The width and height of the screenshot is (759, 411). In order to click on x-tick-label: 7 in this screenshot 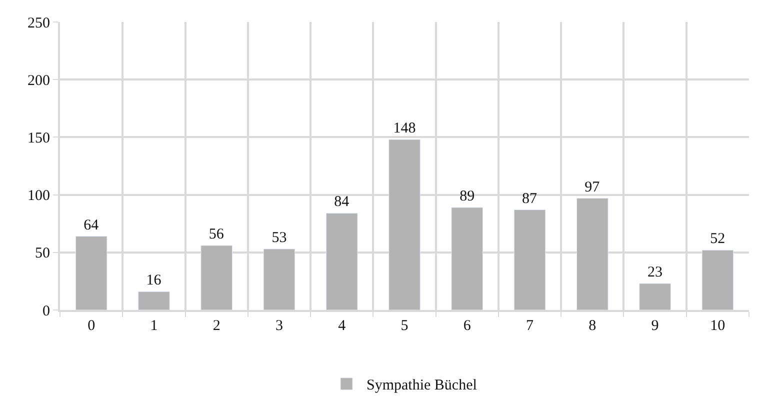, I will do `click(530, 326)`.